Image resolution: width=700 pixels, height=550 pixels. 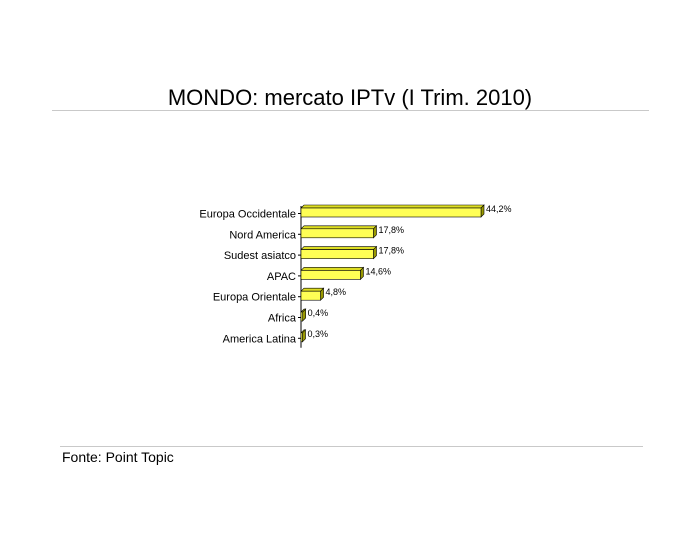 What do you see at coordinates (281, 277) in the screenshot?
I see `category-label: APAC` at bounding box center [281, 277].